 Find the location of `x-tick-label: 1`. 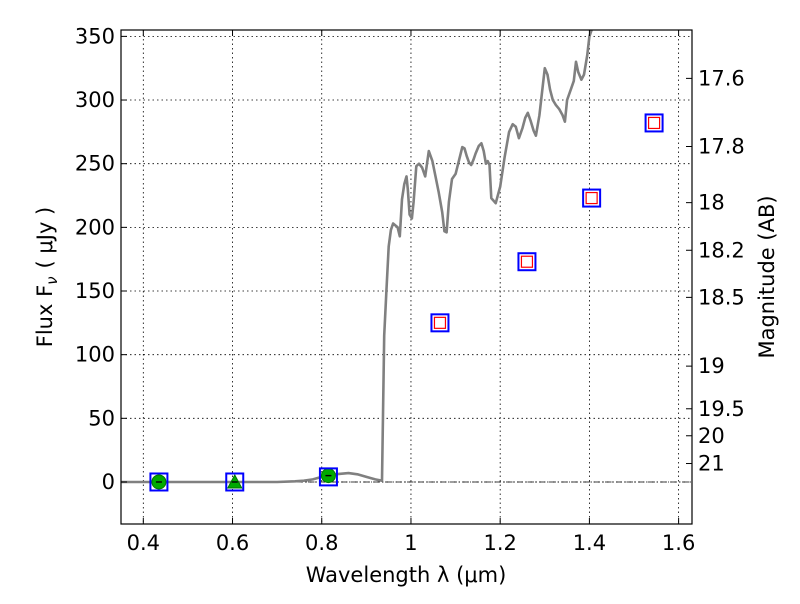

x-tick-label: 1 is located at coordinates (410, 543).